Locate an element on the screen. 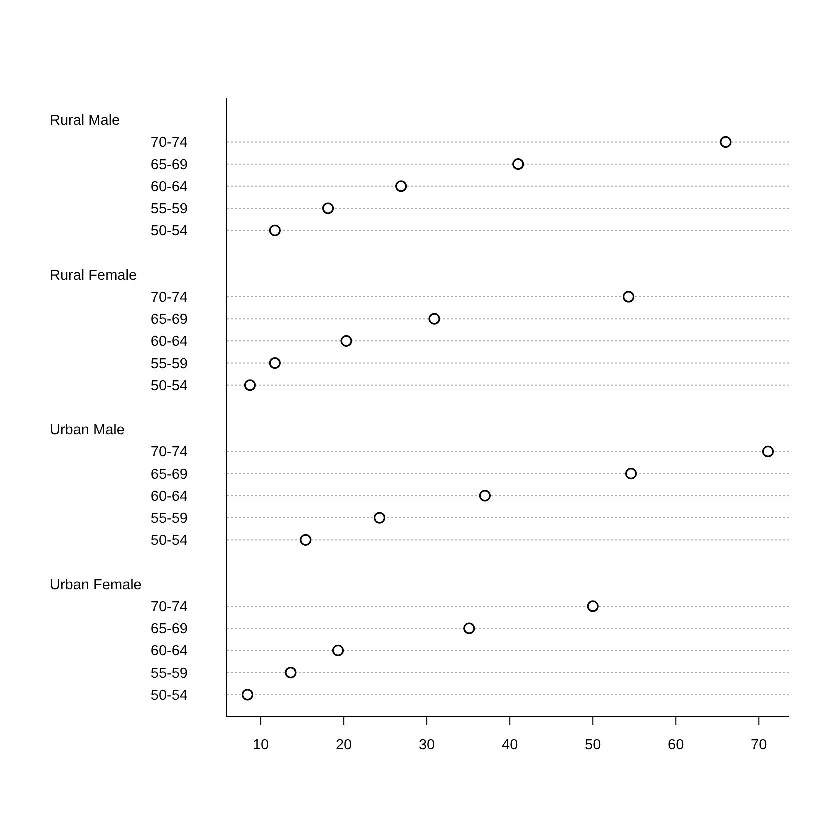 This screenshot has width=840, height=840. x-tick-label: 40 is located at coordinates (510, 745).